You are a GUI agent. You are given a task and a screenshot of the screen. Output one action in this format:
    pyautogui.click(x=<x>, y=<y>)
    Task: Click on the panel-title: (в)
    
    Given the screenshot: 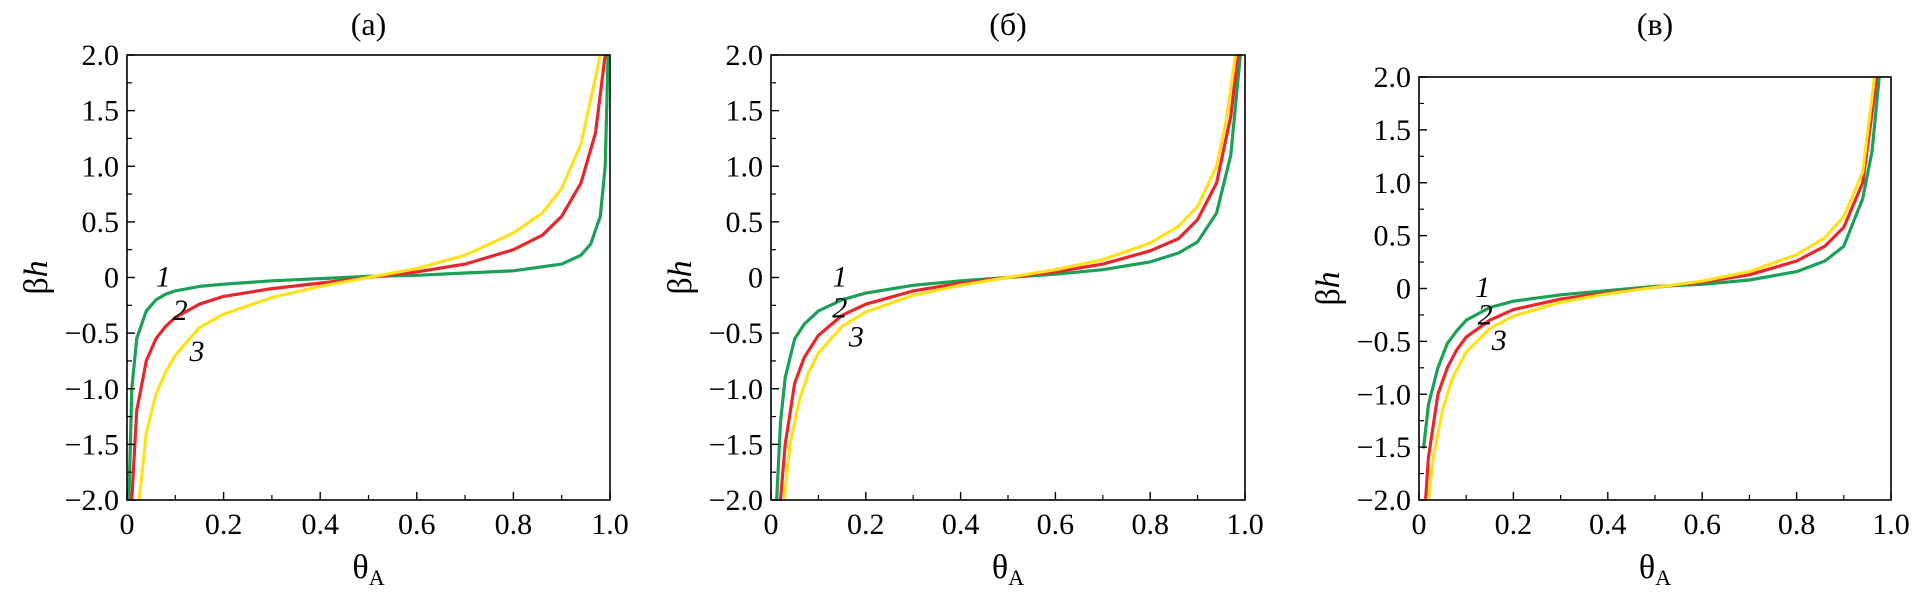 What is the action you would take?
    pyautogui.click(x=1655, y=24)
    